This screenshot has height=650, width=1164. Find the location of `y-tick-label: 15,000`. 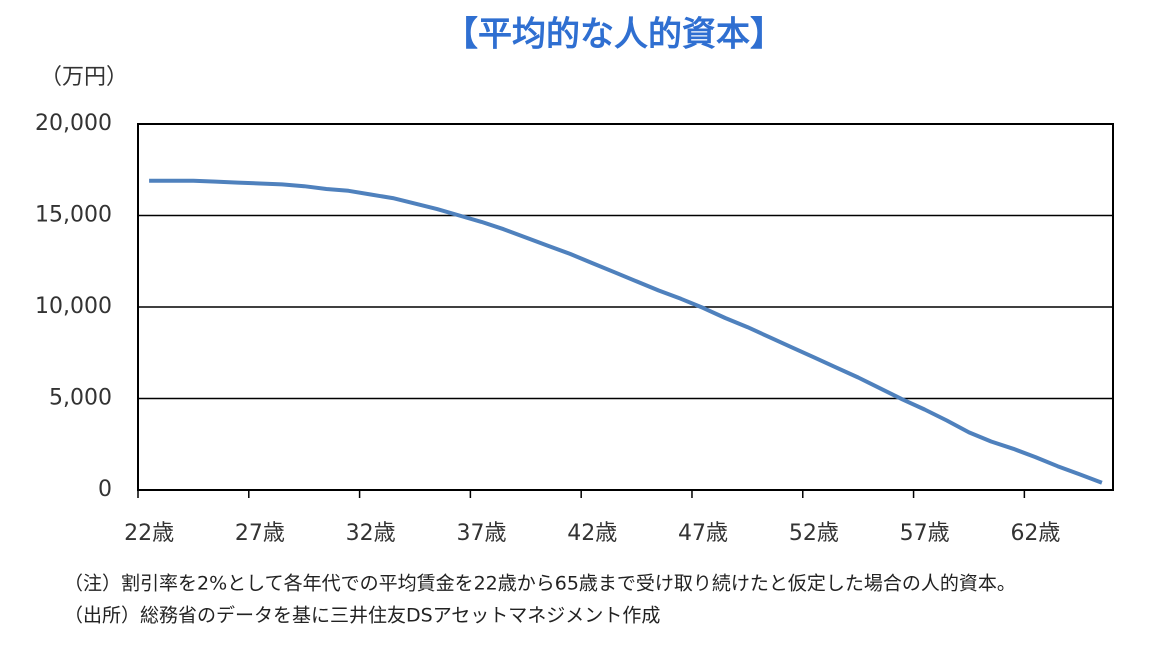

y-tick-label: 15,000 is located at coordinates (73, 215).